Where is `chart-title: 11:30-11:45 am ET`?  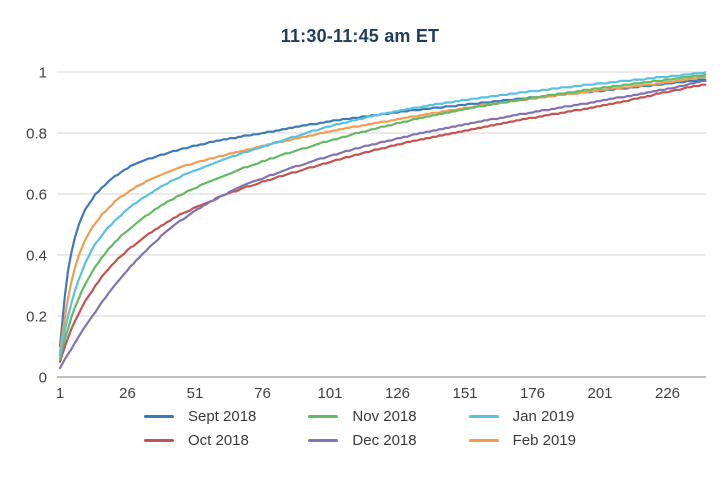
chart-title: 11:30-11:45 am ET is located at coordinates (360, 36).